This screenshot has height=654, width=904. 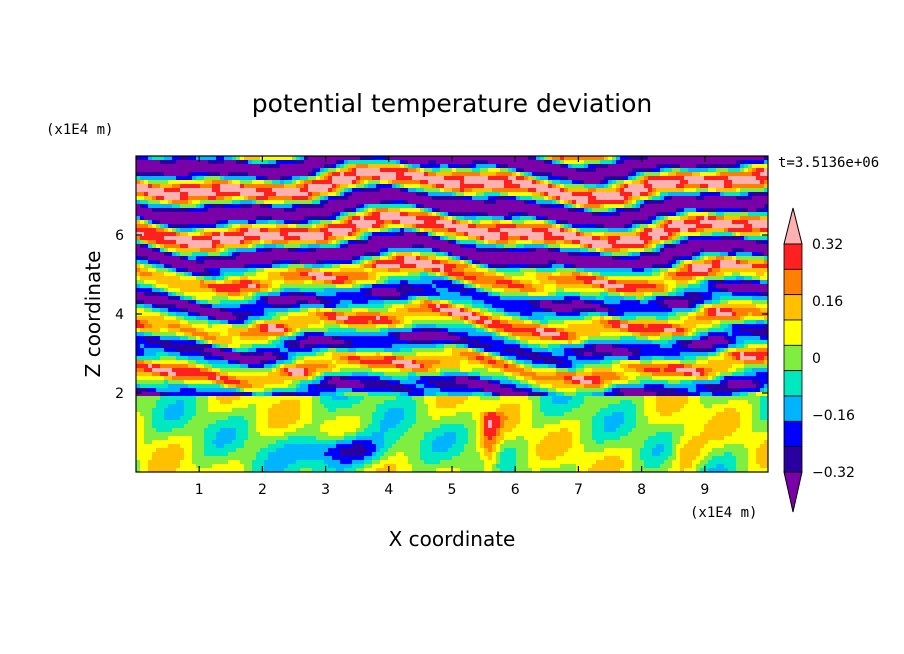 What do you see at coordinates (199, 490) in the screenshot?
I see `x-tick-label: 1` at bounding box center [199, 490].